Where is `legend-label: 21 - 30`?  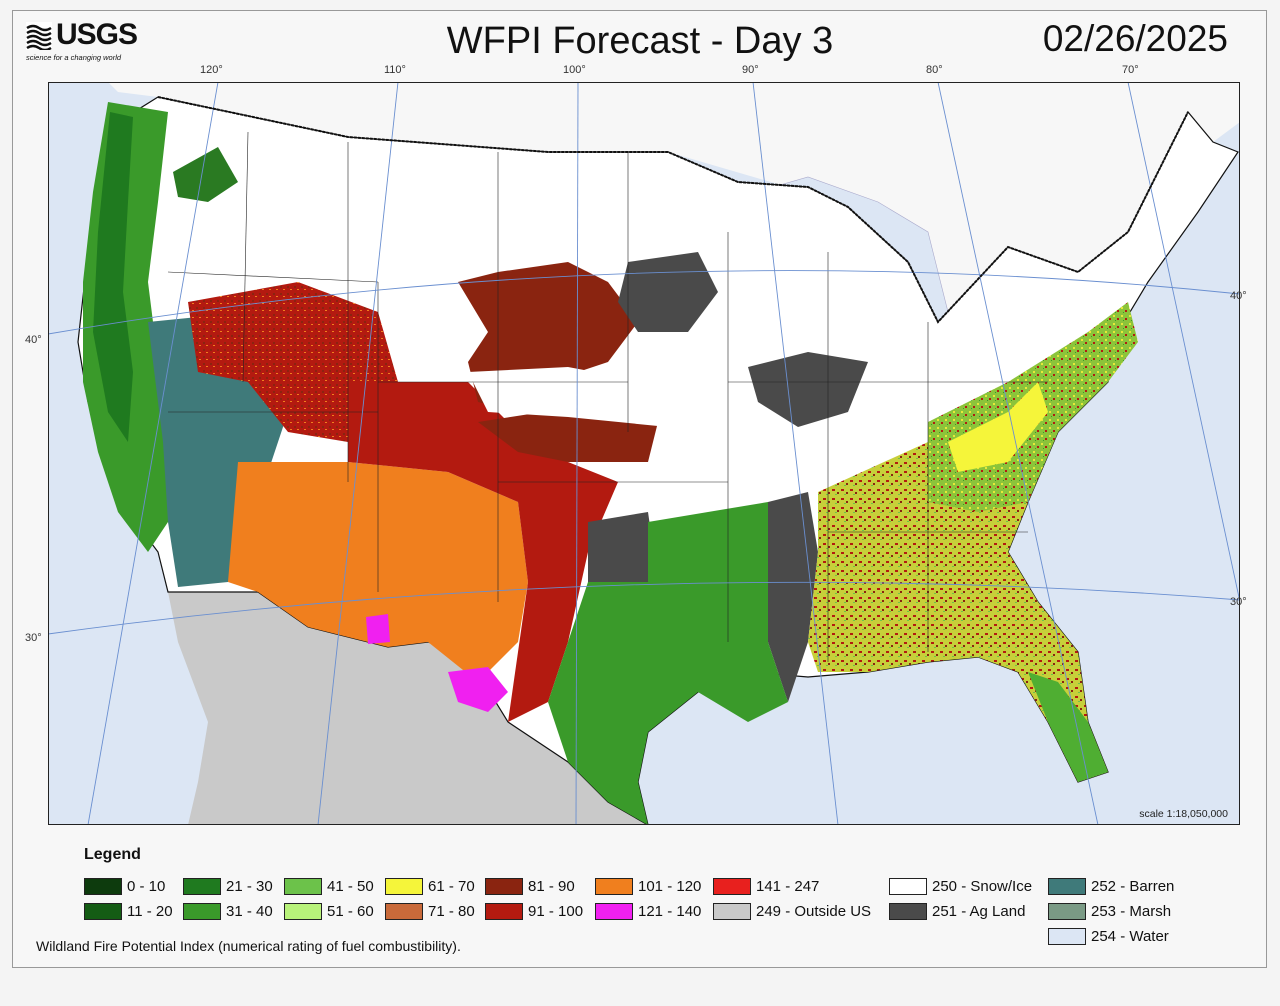
legend-label: 21 - 30 is located at coordinates (249, 886).